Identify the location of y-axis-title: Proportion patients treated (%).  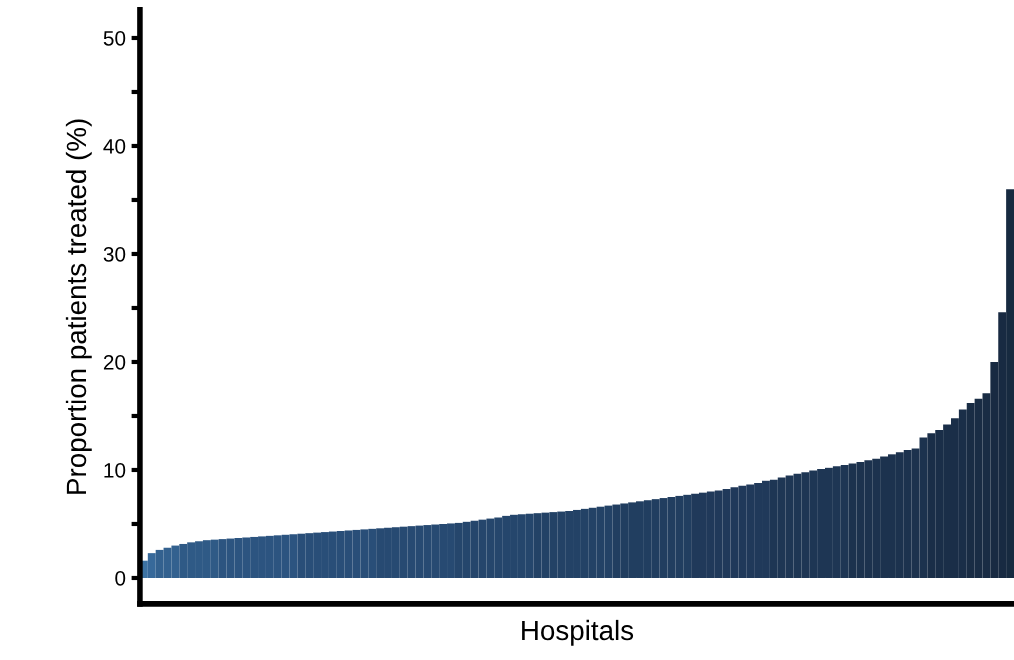
(78, 306).